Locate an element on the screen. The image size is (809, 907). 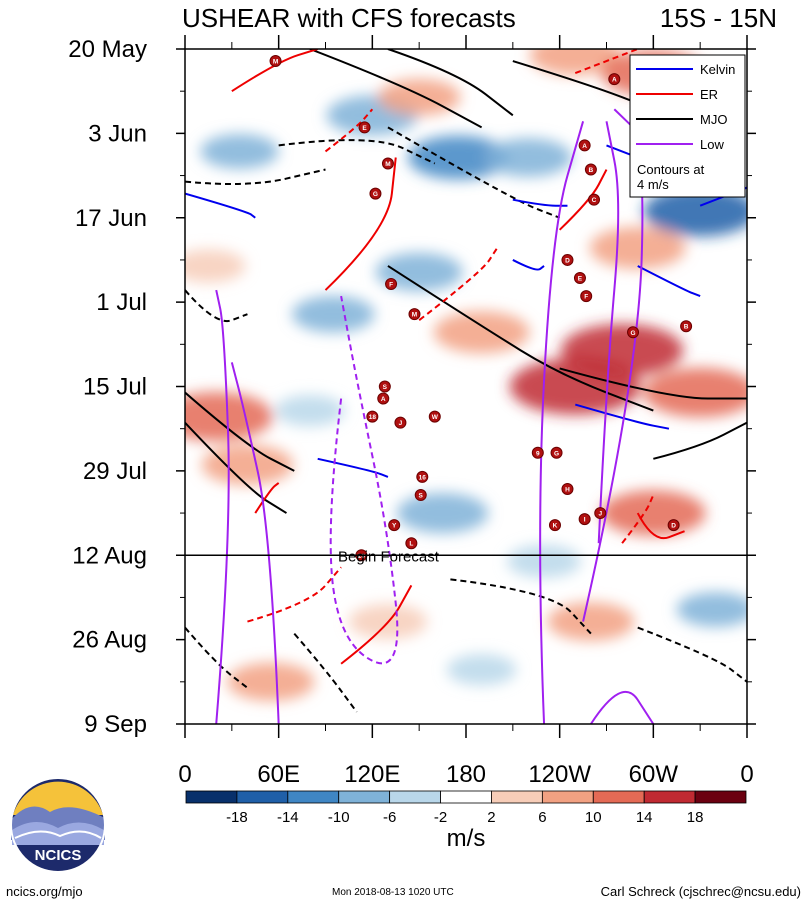
storm-marker-4: A is located at coordinates (614, 79).